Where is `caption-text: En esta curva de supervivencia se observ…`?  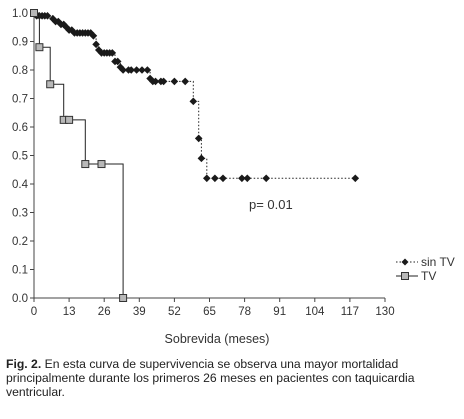 caption-text: En esta curva de supervivencia se observ… is located at coordinates (210, 378).